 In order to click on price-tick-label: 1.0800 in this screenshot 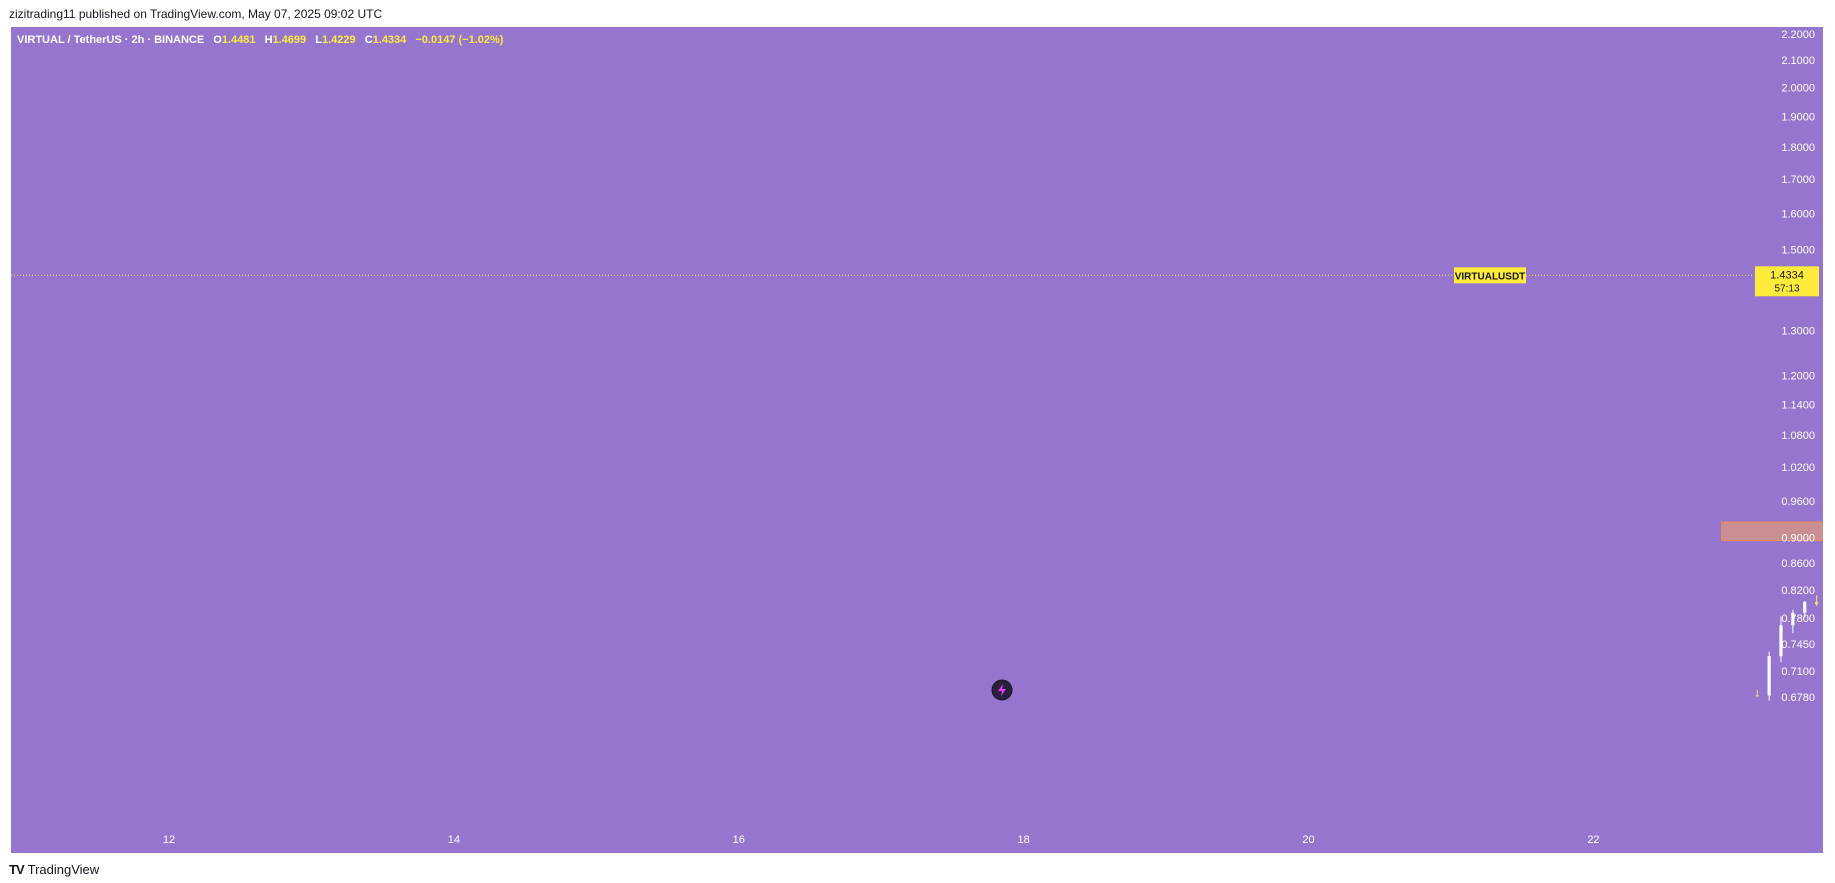, I will do `click(1798, 436)`.